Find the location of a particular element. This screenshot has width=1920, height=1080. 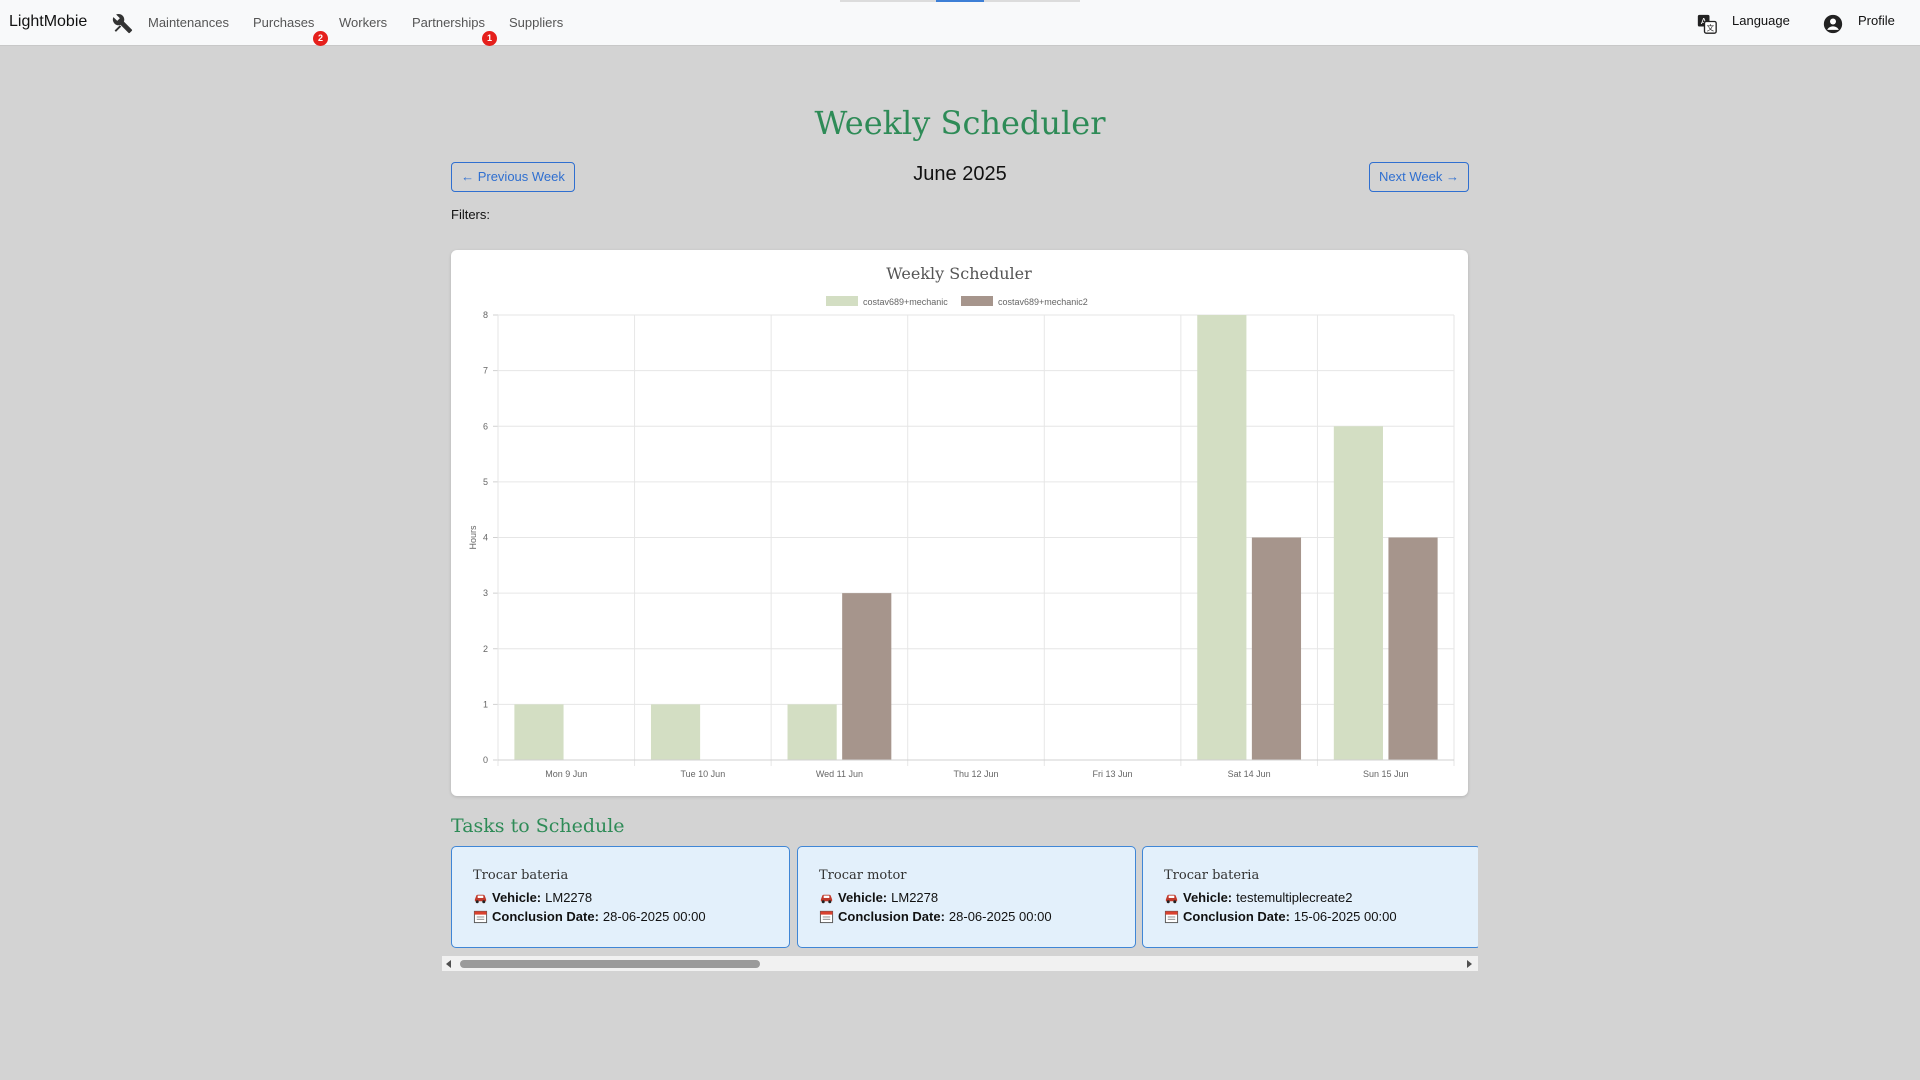

task-vehicle-line: Vehicle: testemultiplecreate2 is located at coordinates (1258, 897).